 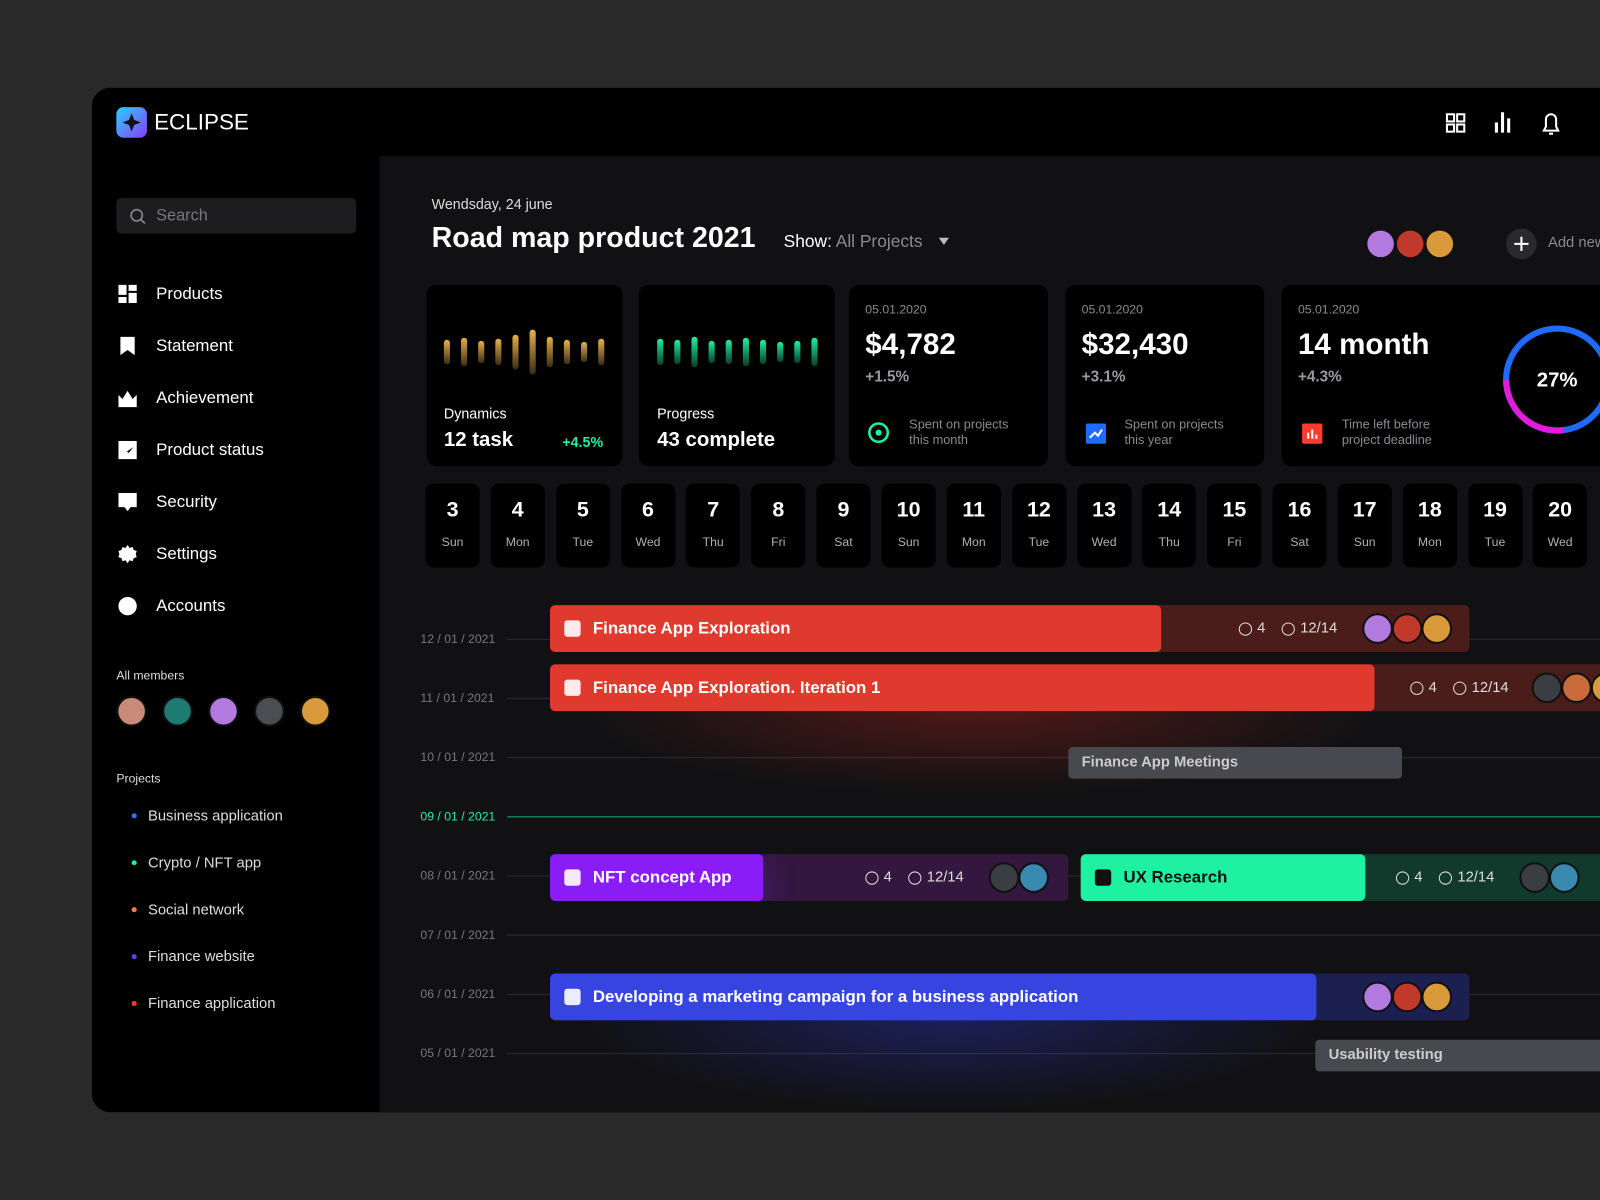 What do you see at coordinates (879, 433) in the screenshot?
I see `stat-icon` at bounding box center [879, 433].